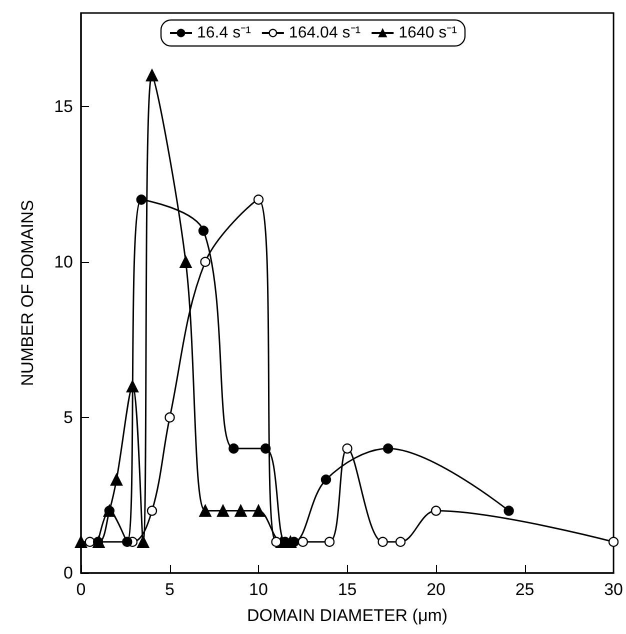 This screenshot has height=634, width=626. Describe the element at coordinates (347, 615) in the screenshot. I see `x-axis-title: DOMAIN DIAMETER (μm)` at that location.